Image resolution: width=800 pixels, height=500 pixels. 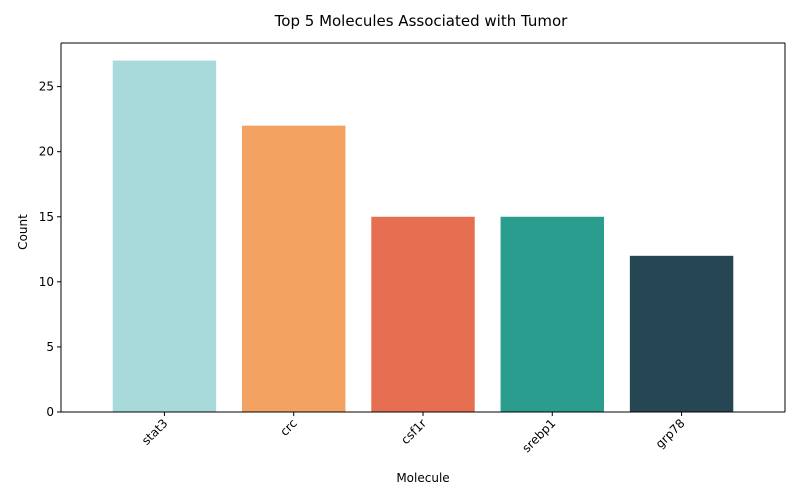 I want to click on x-tick-label: csf1r, so click(x=413, y=431).